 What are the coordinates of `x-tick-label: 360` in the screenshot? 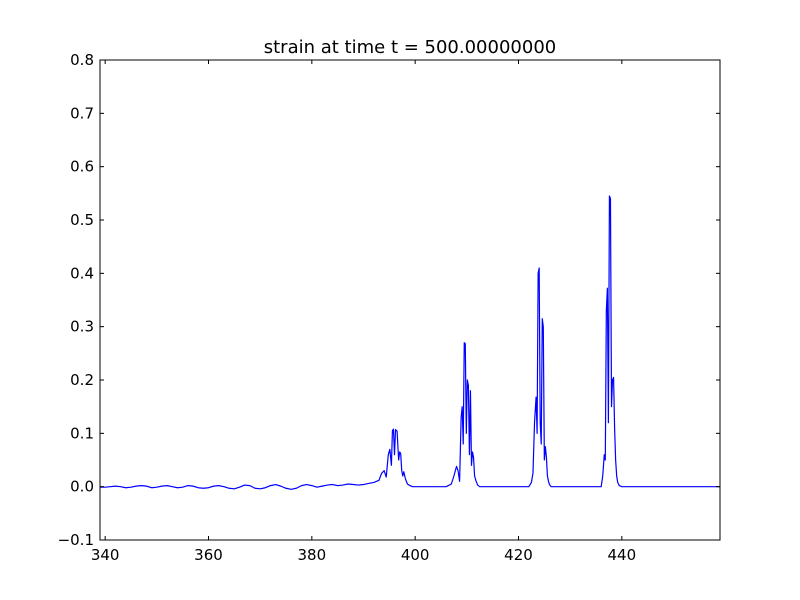 It's located at (208, 555).